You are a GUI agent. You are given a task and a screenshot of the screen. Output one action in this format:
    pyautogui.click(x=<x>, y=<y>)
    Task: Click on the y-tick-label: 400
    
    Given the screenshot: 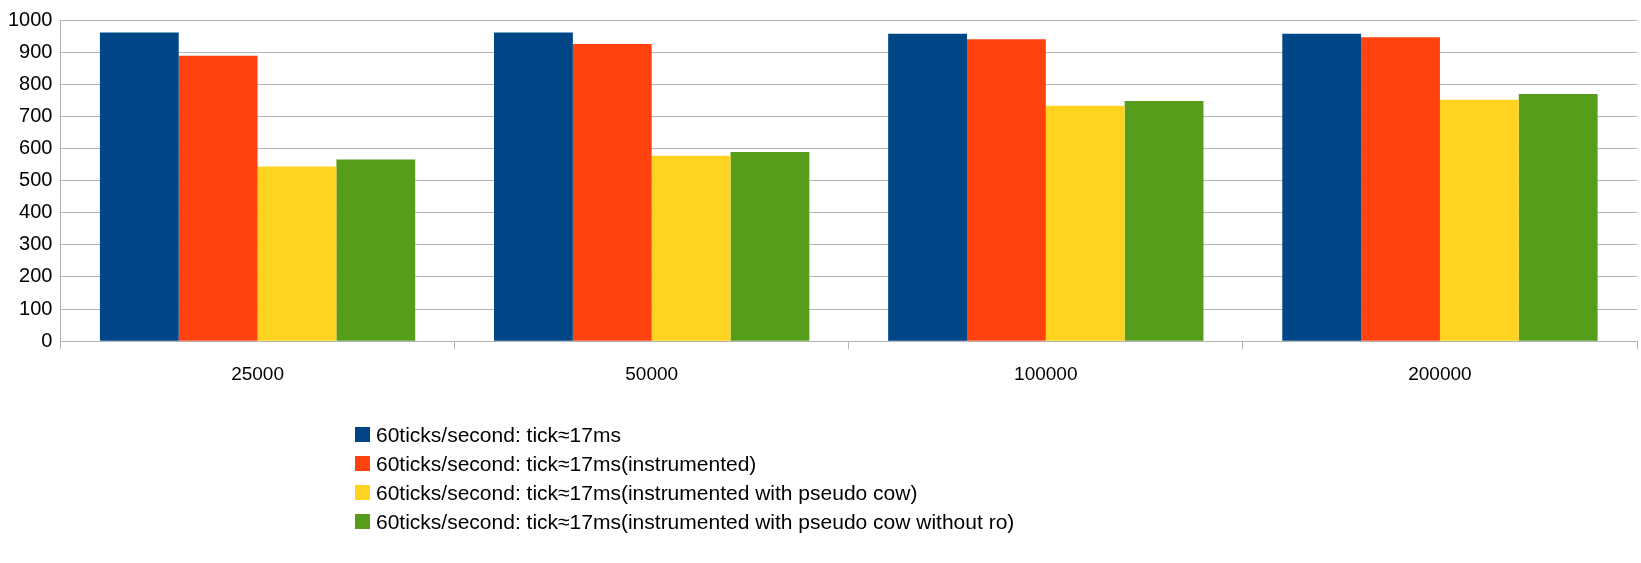 What is the action you would take?
    pyautogui.click(x=36, y=211)
    